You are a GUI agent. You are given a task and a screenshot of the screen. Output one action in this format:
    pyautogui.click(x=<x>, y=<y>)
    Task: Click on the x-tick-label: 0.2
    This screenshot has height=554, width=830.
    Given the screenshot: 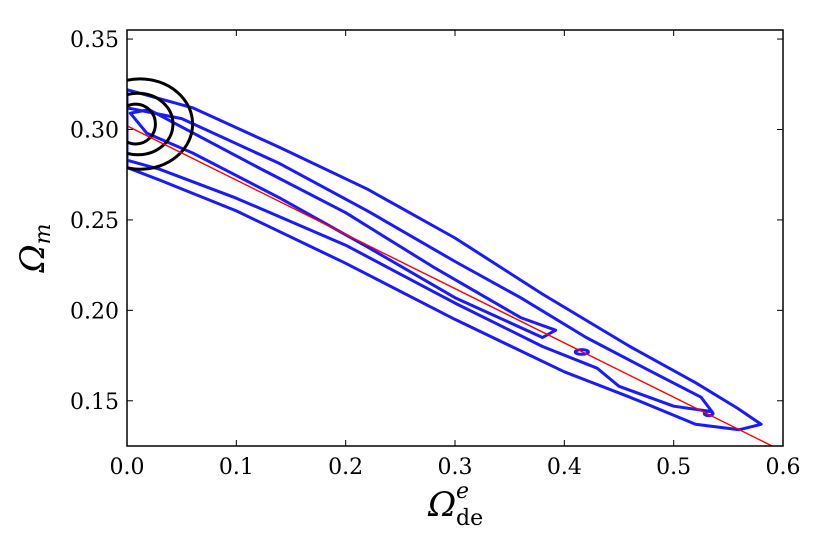 What is the action you would take?
    pyautogui.click(x=345, y=467)
    